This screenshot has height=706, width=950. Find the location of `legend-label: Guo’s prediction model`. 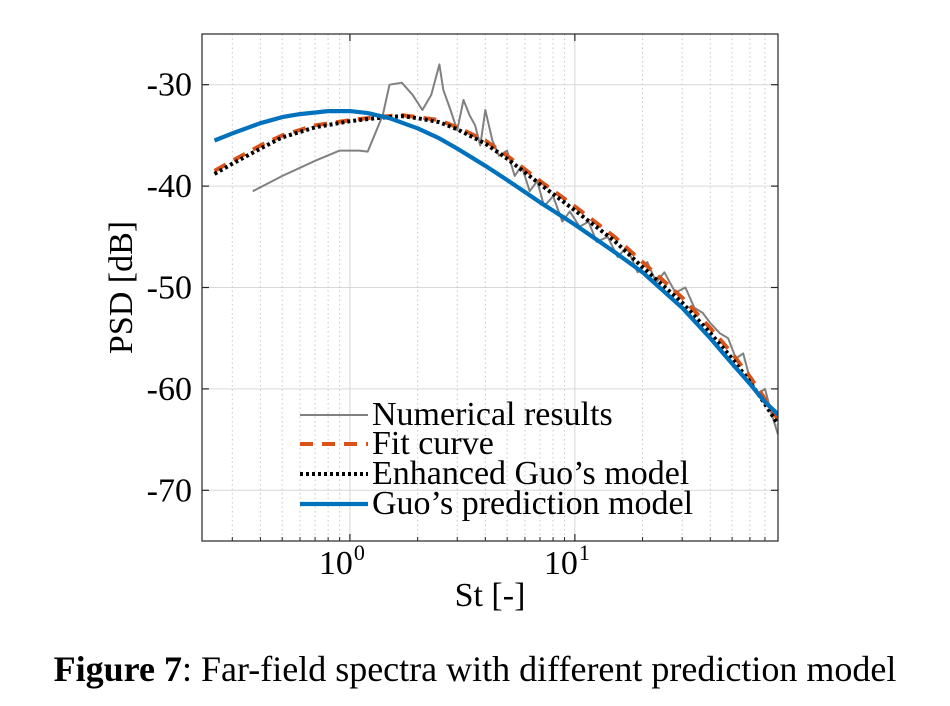

legend-label: Guo’s prediction model is located at coordinates (532, 503).